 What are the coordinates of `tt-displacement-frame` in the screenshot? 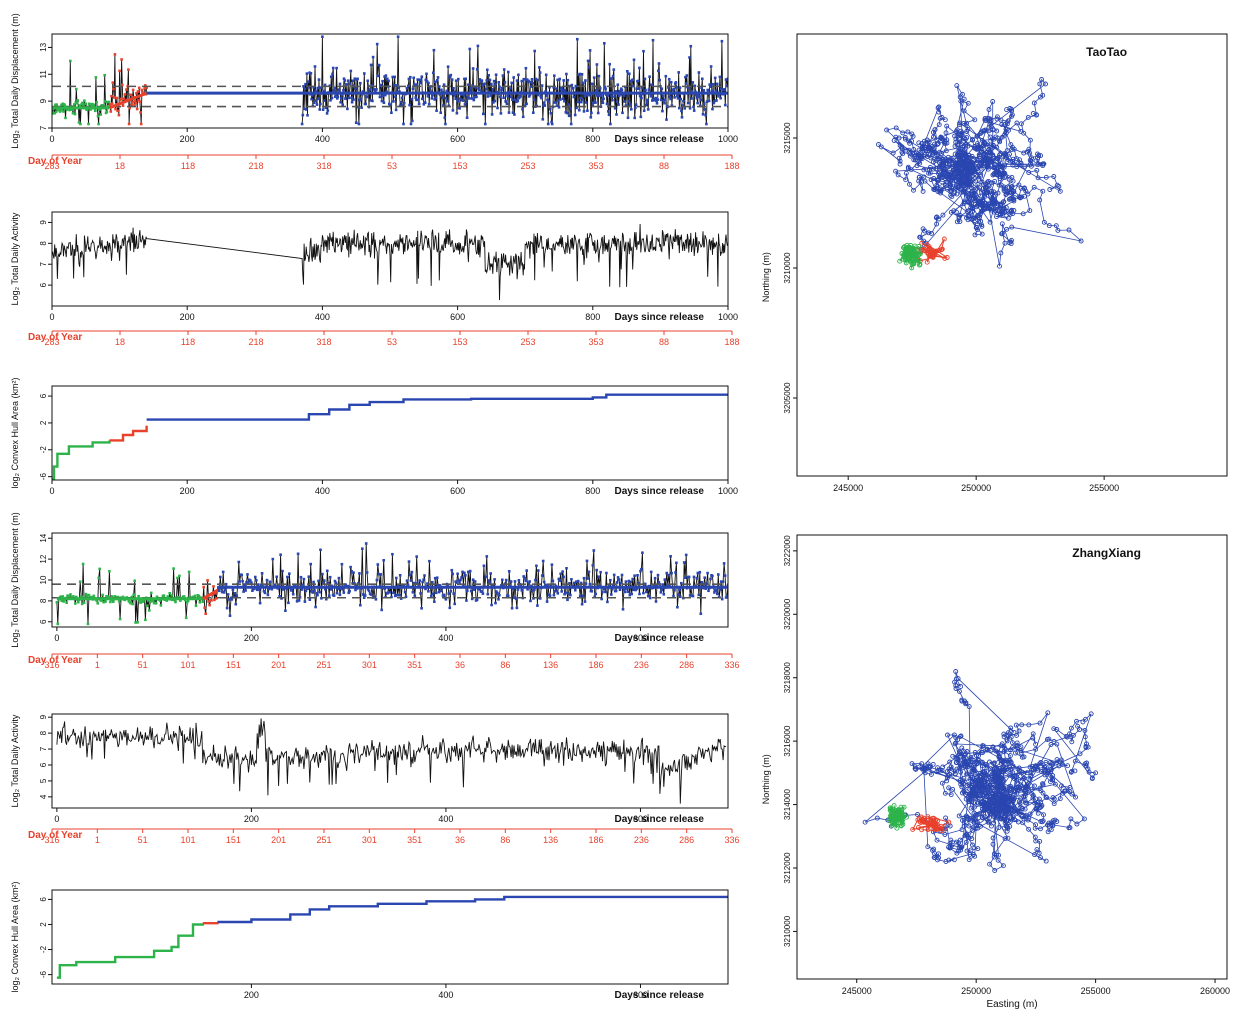 It's located at (390, 81).